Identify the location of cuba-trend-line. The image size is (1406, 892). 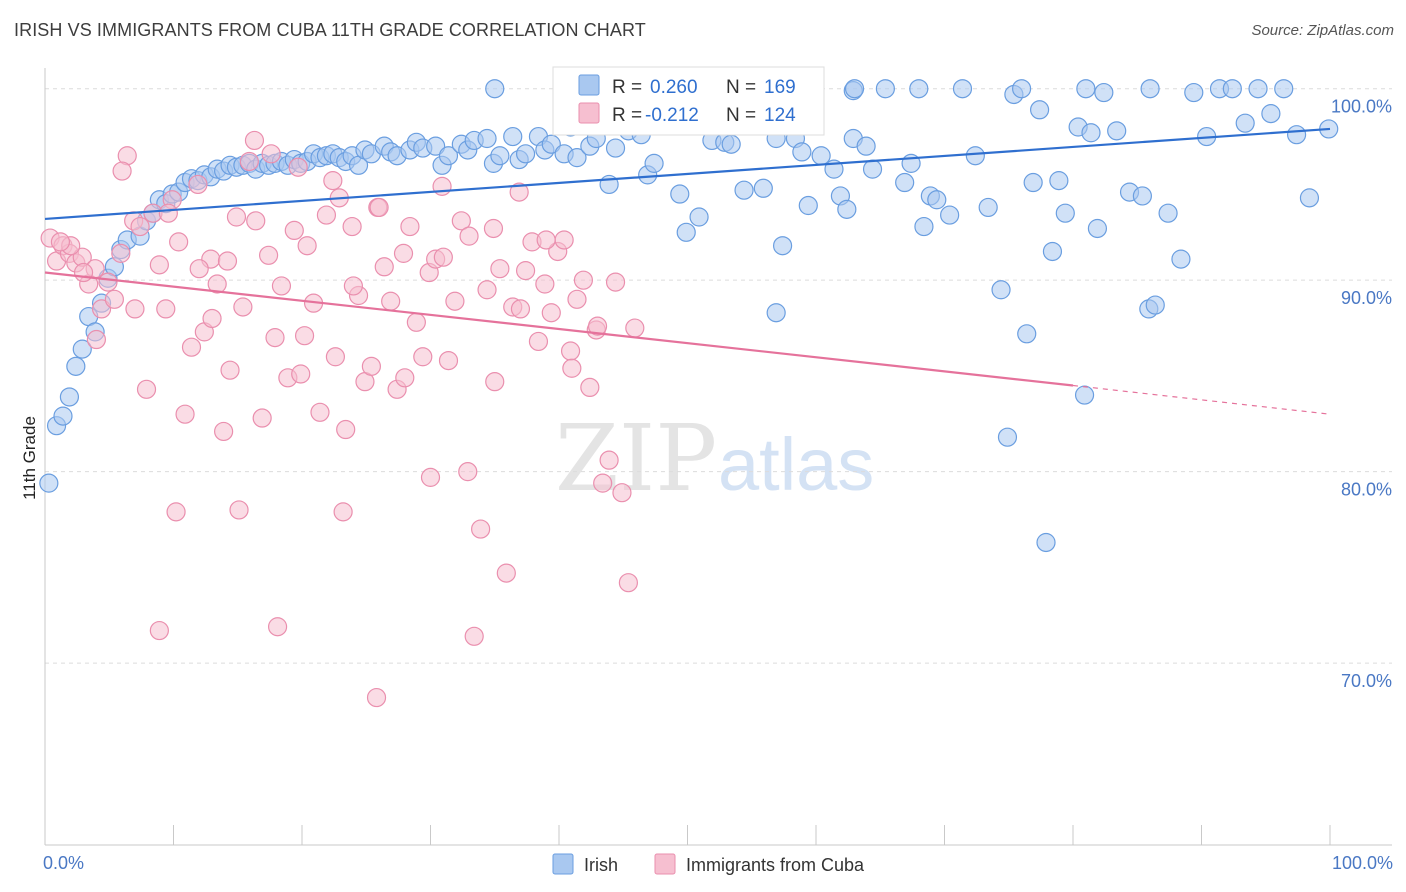
(559, 329).